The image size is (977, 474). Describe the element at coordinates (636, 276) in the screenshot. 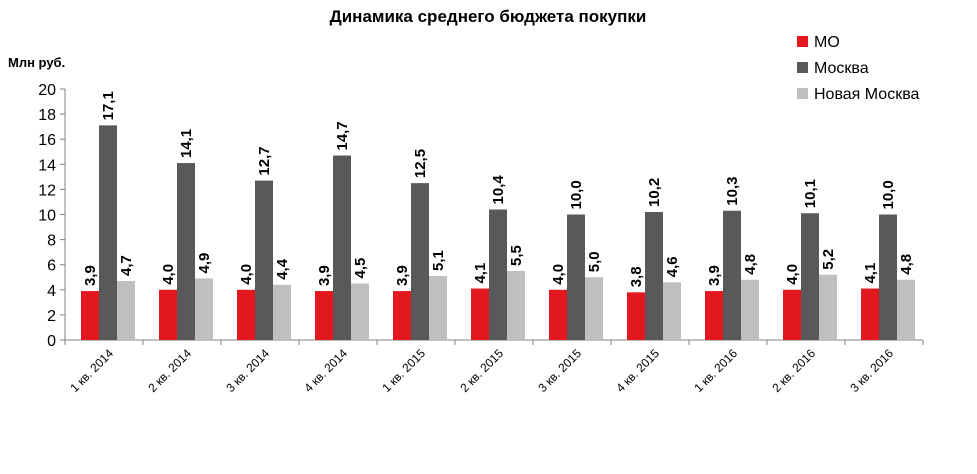

I see `data-label-1-8: 3,8` at that location.